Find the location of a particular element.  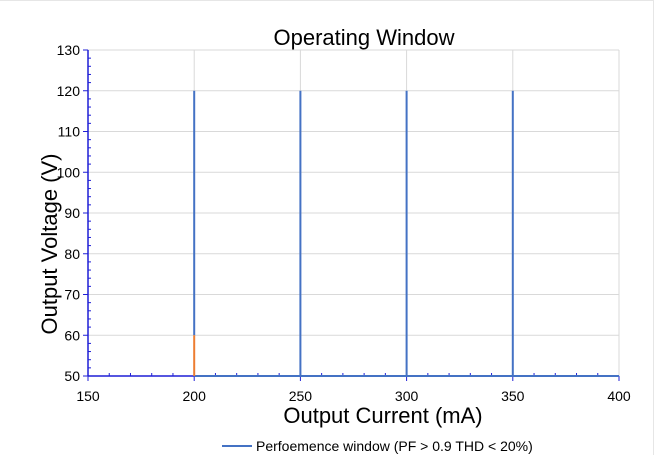

legend: Perfoemence window (PF > 0.9 THD < 20%) is located at coordinates (377, 446).